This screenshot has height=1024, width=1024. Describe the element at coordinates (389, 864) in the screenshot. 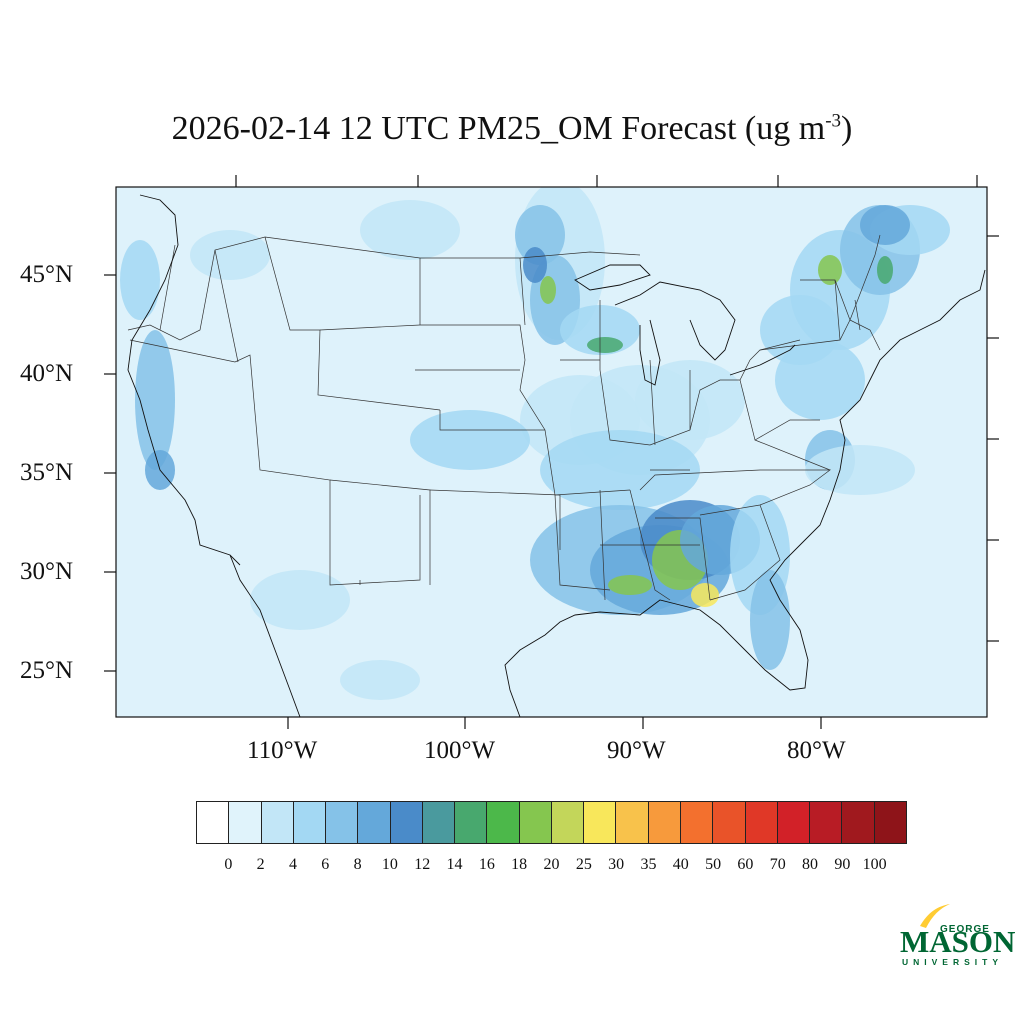

I see `colorbar-tick-label: 10` at that location.